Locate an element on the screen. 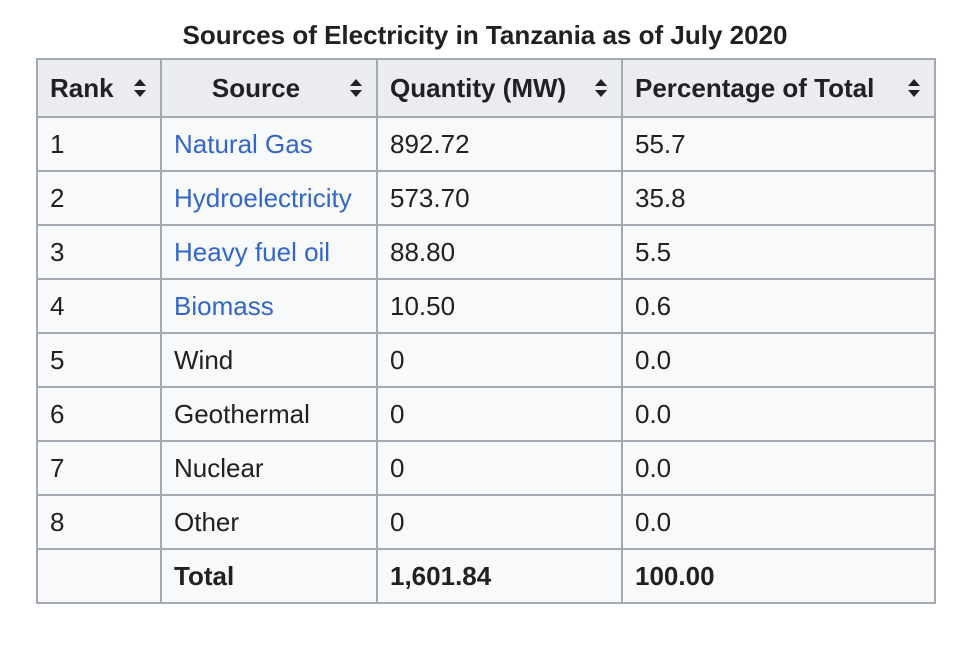  table-row: 1 Natural Gas 892.72 55.7 is located at coordinates (486, 144).